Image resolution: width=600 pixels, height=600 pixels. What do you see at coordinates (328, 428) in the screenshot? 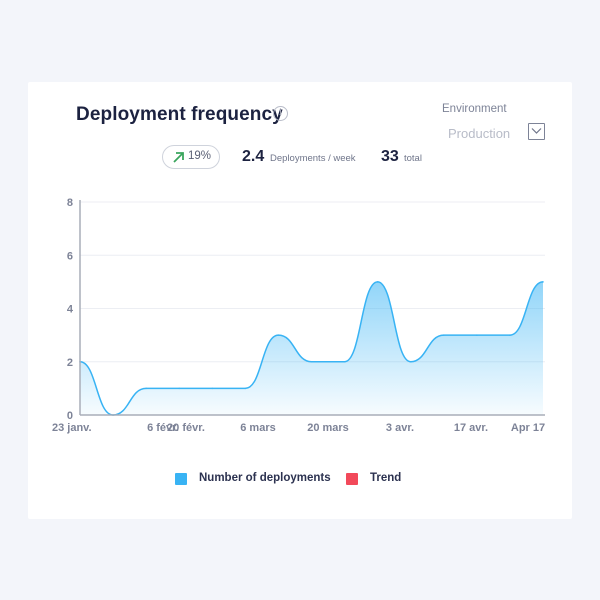
I see `x-tick-label: 20 mars` at bounding box center [328, 428].